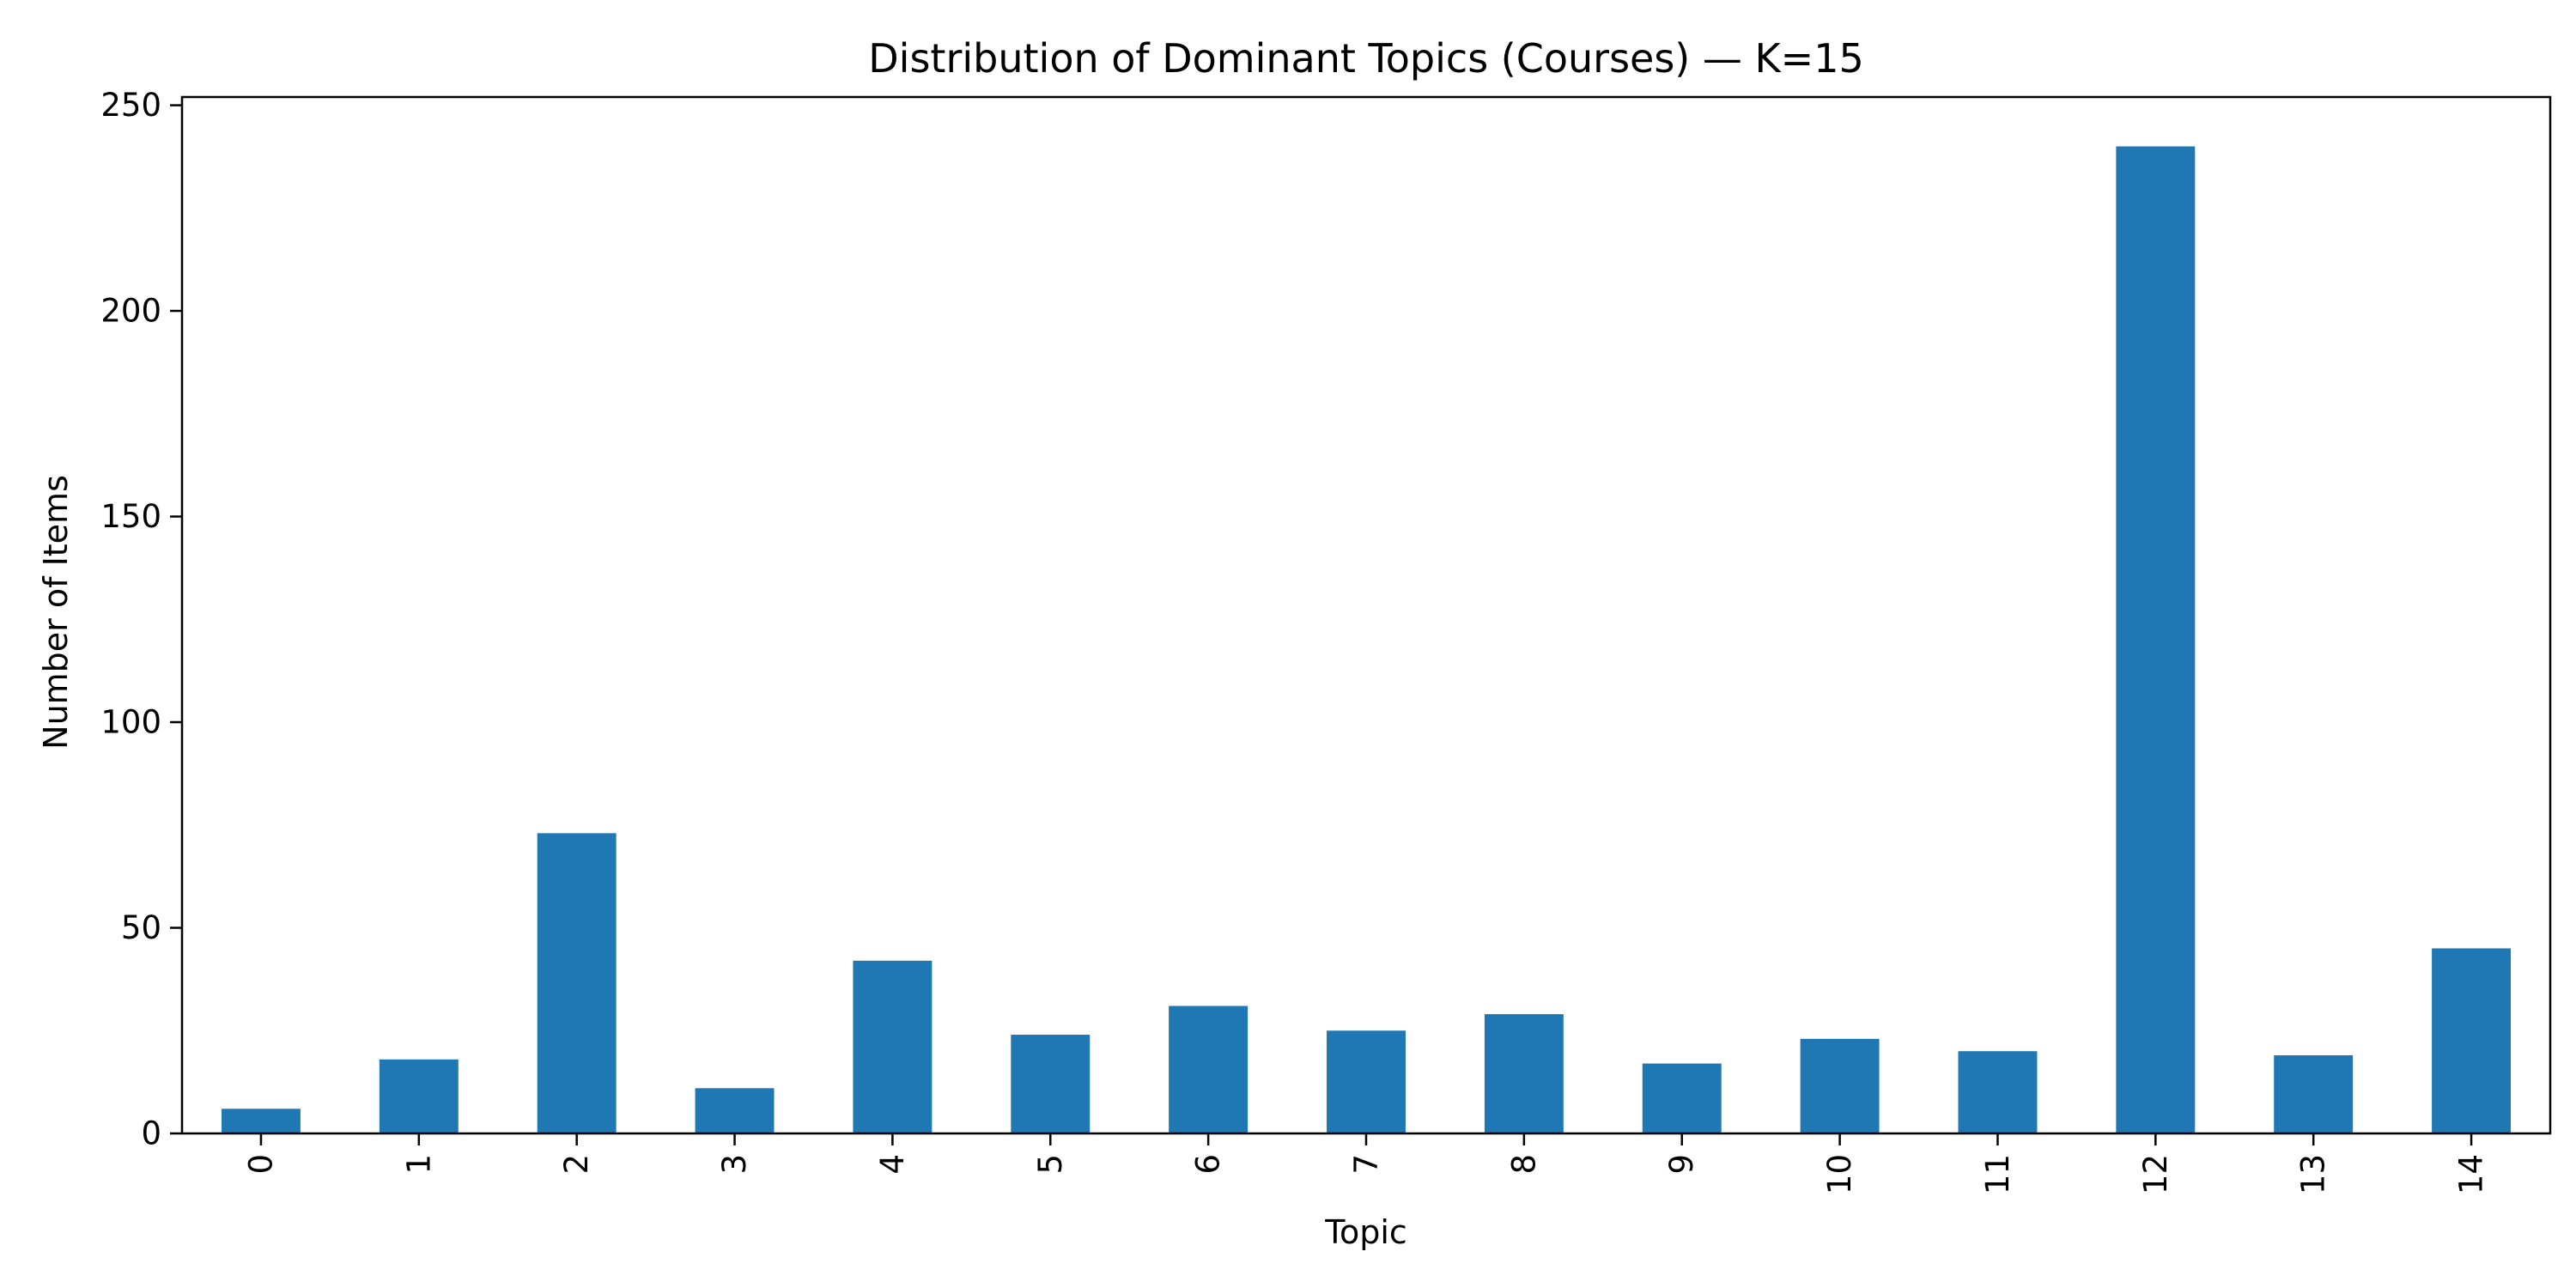 The height and width of the screenshot is (1288, 2576). What do you see at coordinates (892, 1164) in the screenshot?
I see `x-tick-label: 4` at bounding box center [892, 1164].